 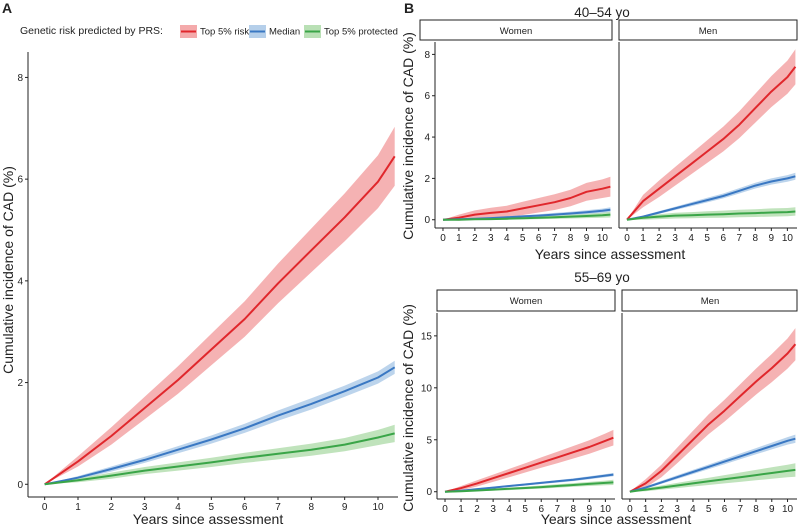 I want to click on panel-b-bottom-men-series-line-top-5-protected, so click(x=712, y=480).